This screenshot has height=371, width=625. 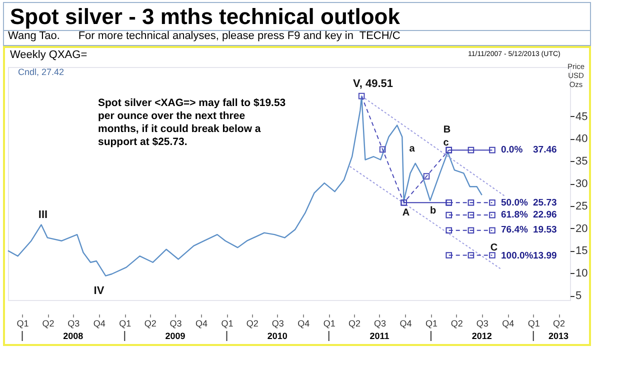 I want to click on annotation: 61.8%, so click(x=514, y=215).